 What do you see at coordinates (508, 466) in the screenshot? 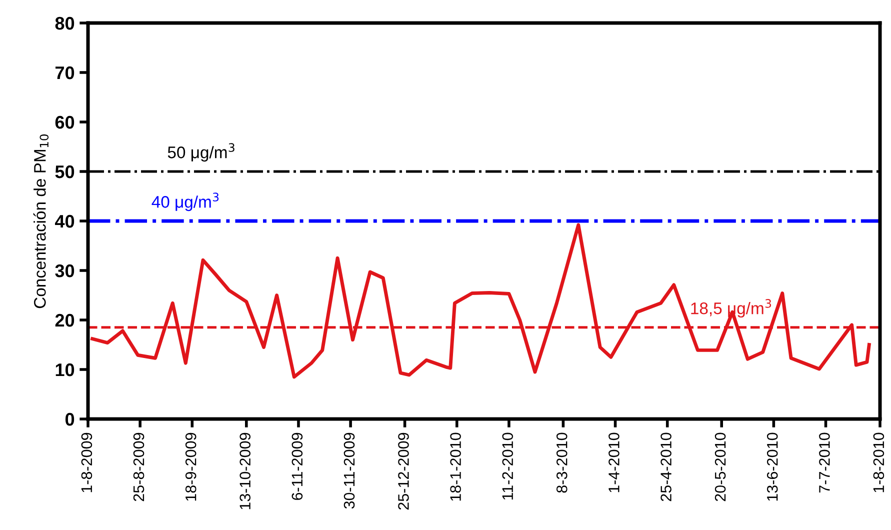
I see `x-tick-label: 11-2-2010` at bounding box center [508, 466].